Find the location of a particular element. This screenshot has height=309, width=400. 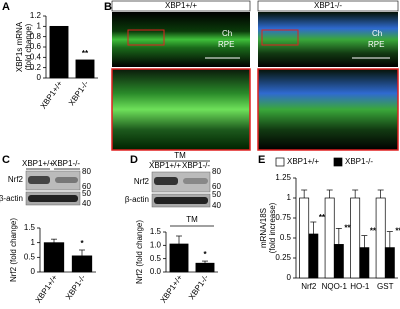

y-tick-label: 0.0 is located at coordinates (156, 271).